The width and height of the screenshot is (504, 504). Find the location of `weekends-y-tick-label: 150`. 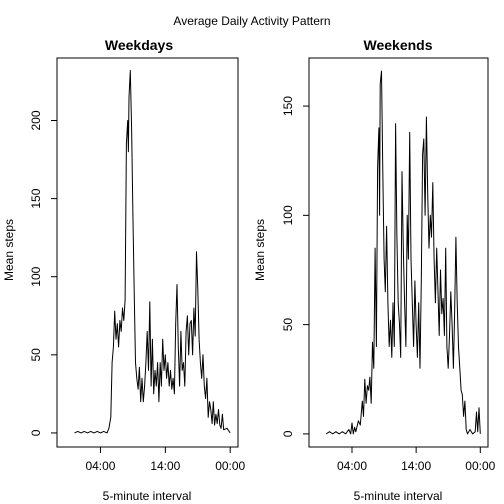

weekends-y-tick-label: 150 is located at coordinates (288, 106).